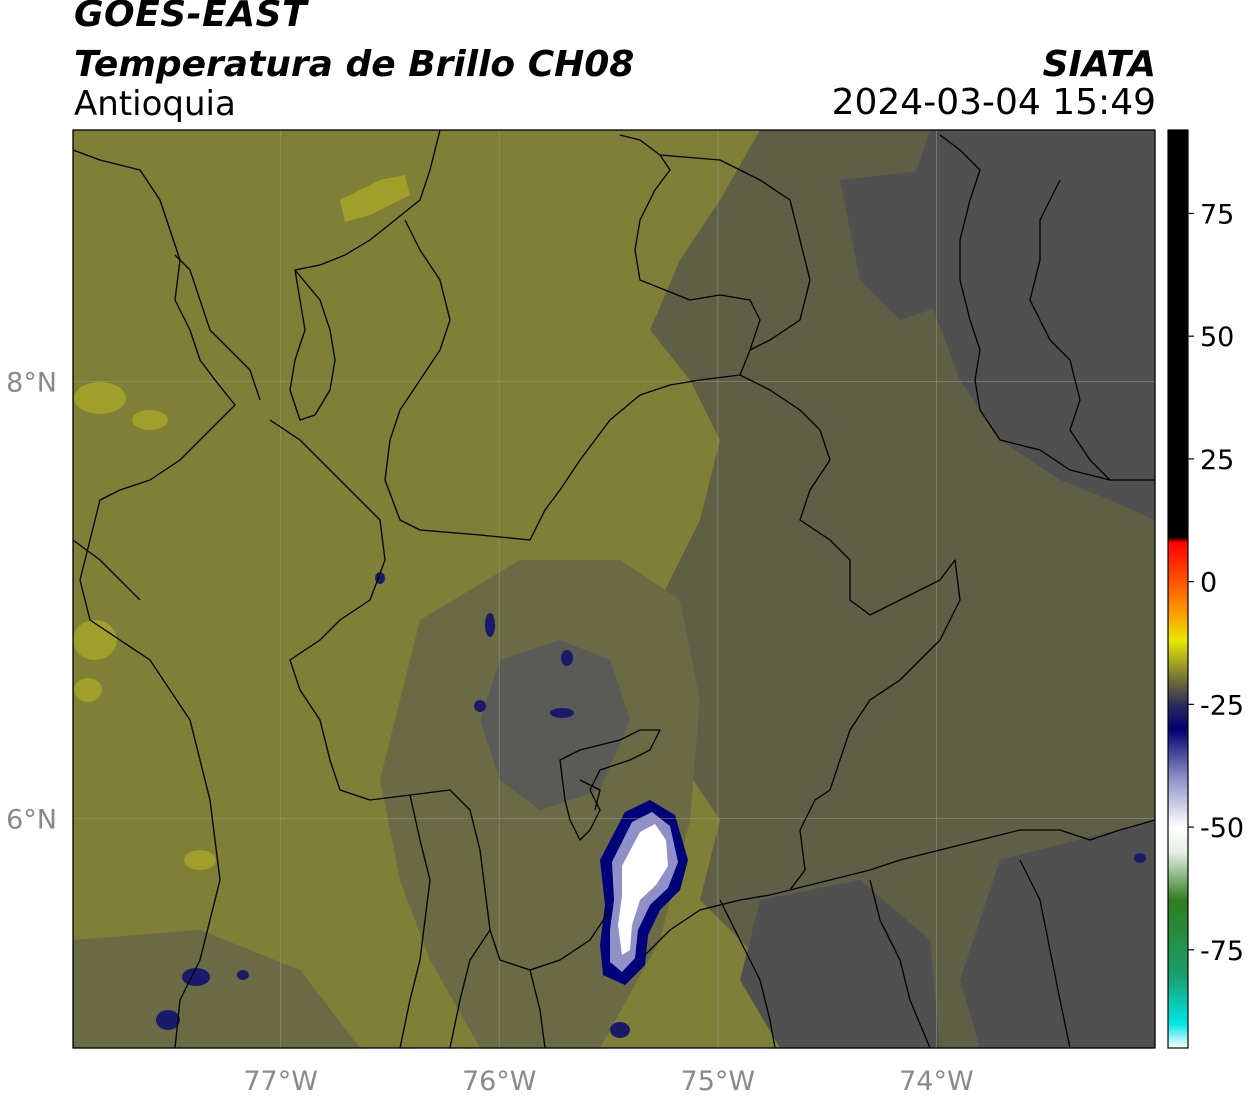 This screenshot has height=1099, width=1252. Describe the element at coordinates (31, 820) in the screenshot. I see `lat-tick-label: 6°N` at that location.